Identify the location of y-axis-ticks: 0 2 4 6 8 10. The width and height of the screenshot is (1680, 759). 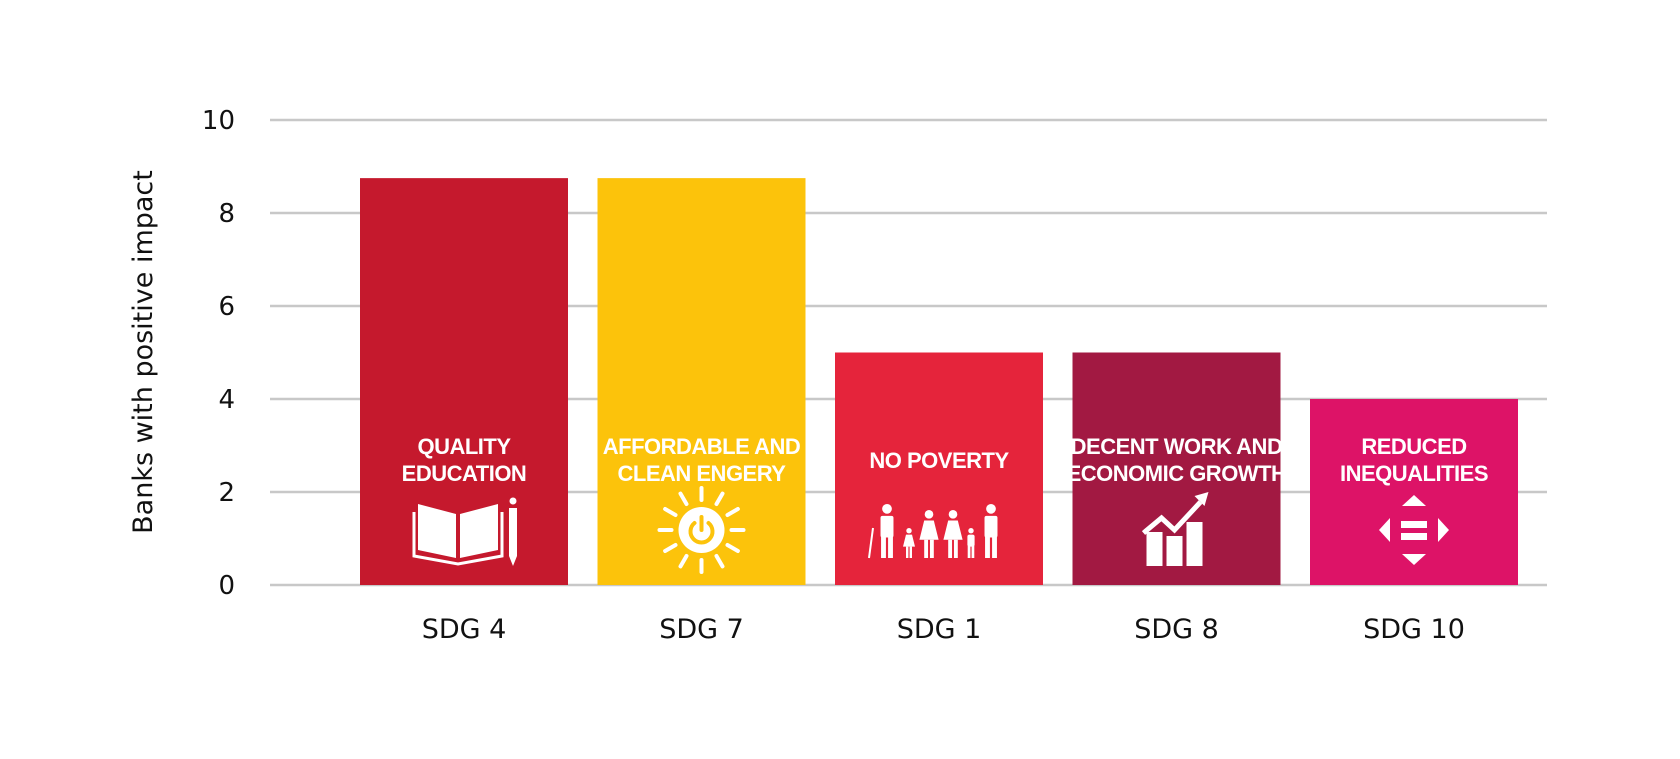
(218, 353).